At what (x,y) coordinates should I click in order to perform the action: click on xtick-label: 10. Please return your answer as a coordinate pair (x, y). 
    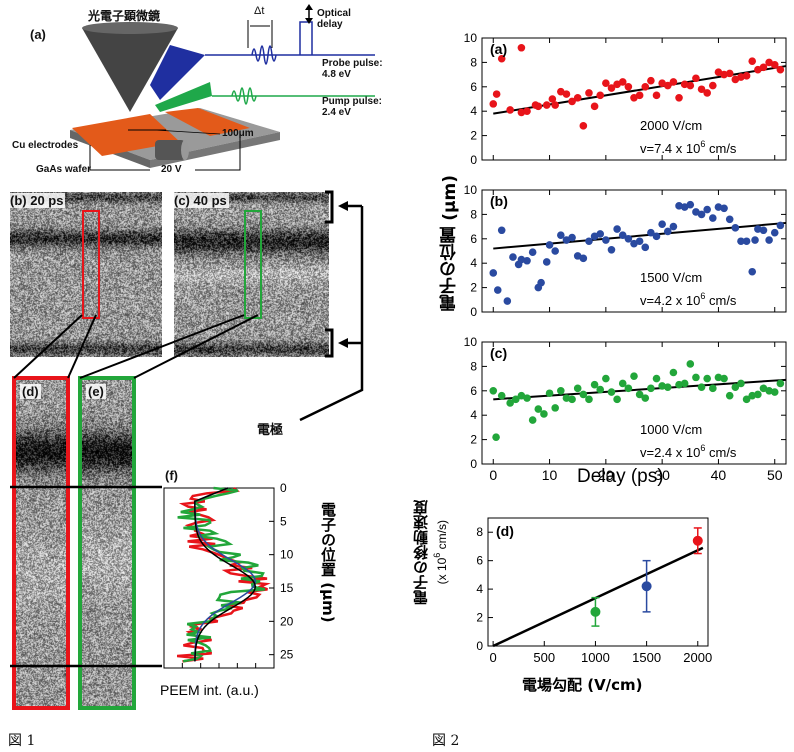
    Looking at the image, I should click on (550, 475).